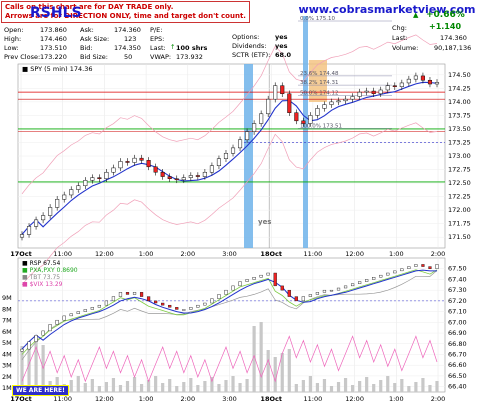 The image size is (480, 406). I want to click on price-x-tick-label: 3:00, so click(229, 254).